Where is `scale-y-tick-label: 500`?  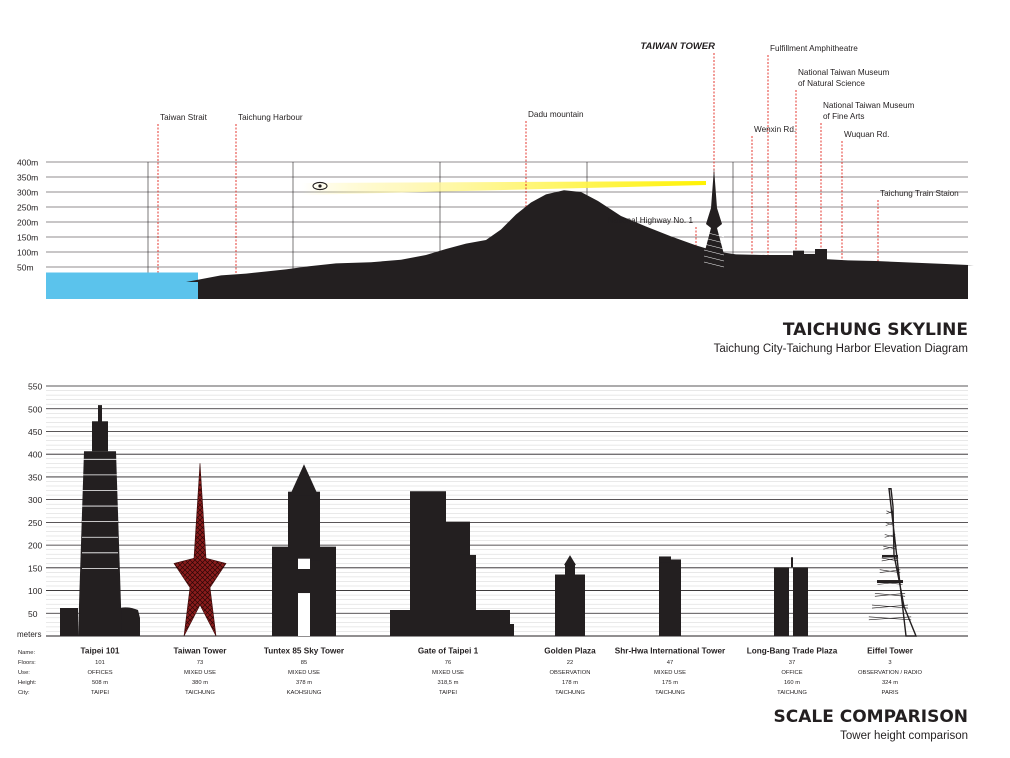
scale-y-tick-label: 500 is located at coordinates (35, 409).